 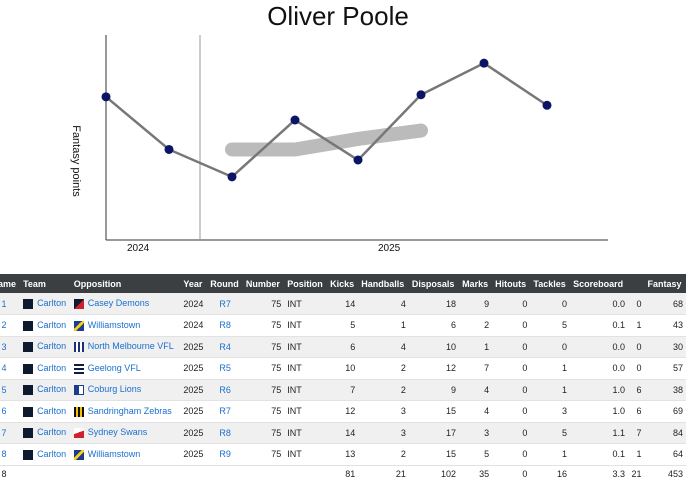 What do you see at coordinates (434, 283) in the screenshot?
I see `column-header-disposals: Disposals` at bounding box center [434, 283].